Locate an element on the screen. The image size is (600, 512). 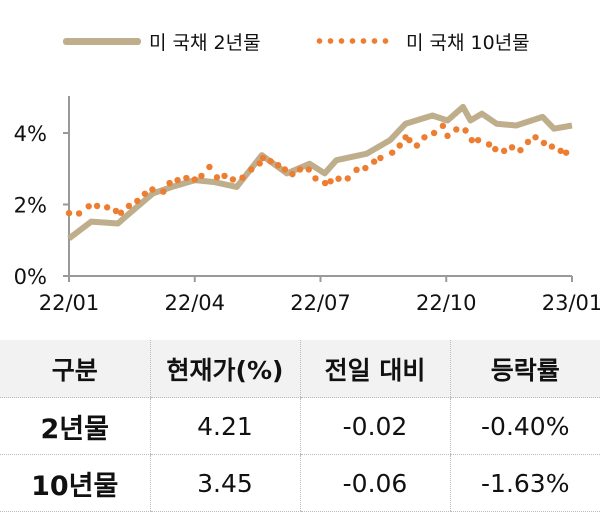
legend-dots-swatch is located at coordinates (353, 41).